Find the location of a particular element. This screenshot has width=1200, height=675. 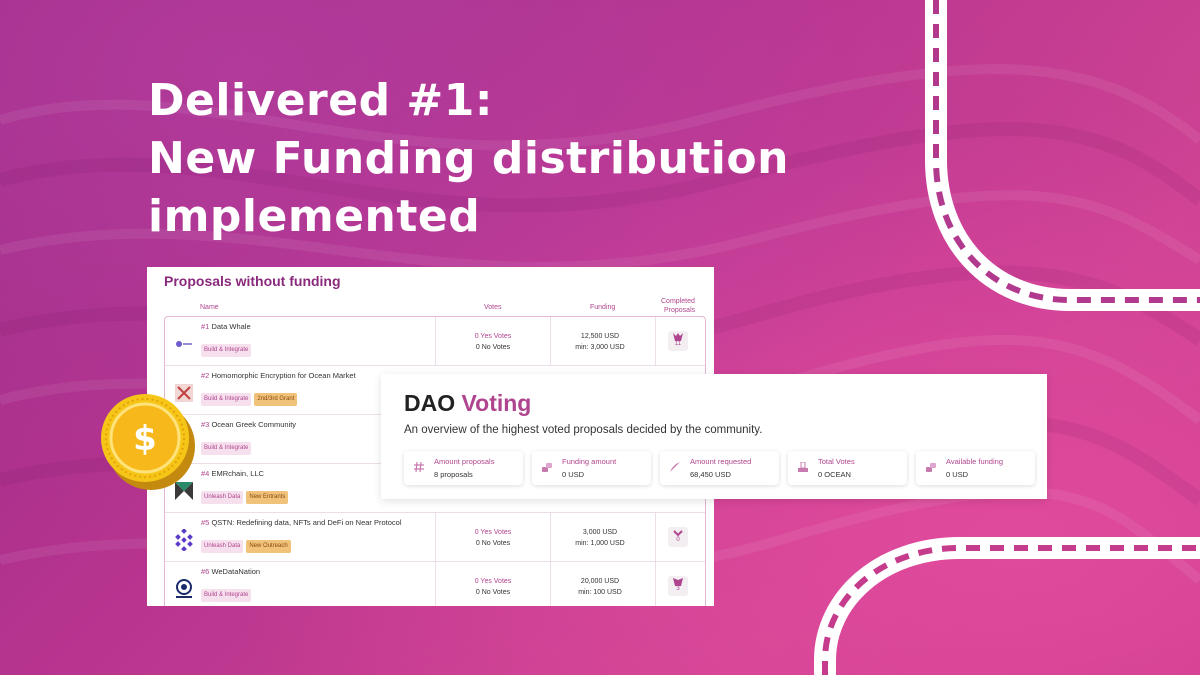

funding-cell: 3,000 USD min: 1,000 USD is located at coordinates (600, 538).